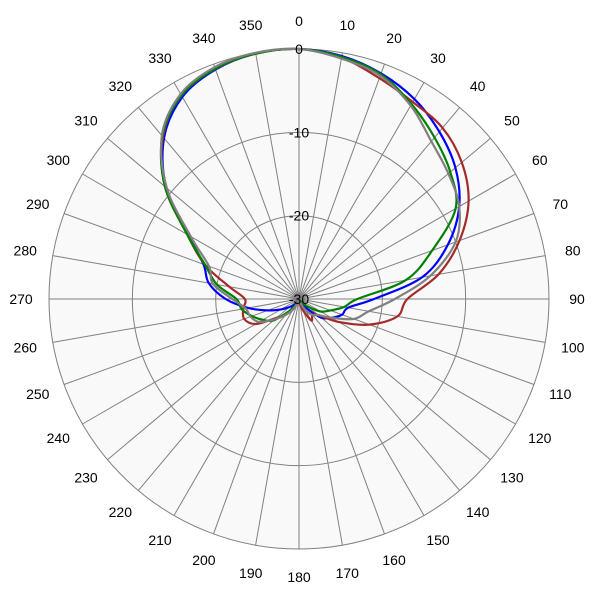  I want to click on angle-tick-label: 330, so click(160, 58).